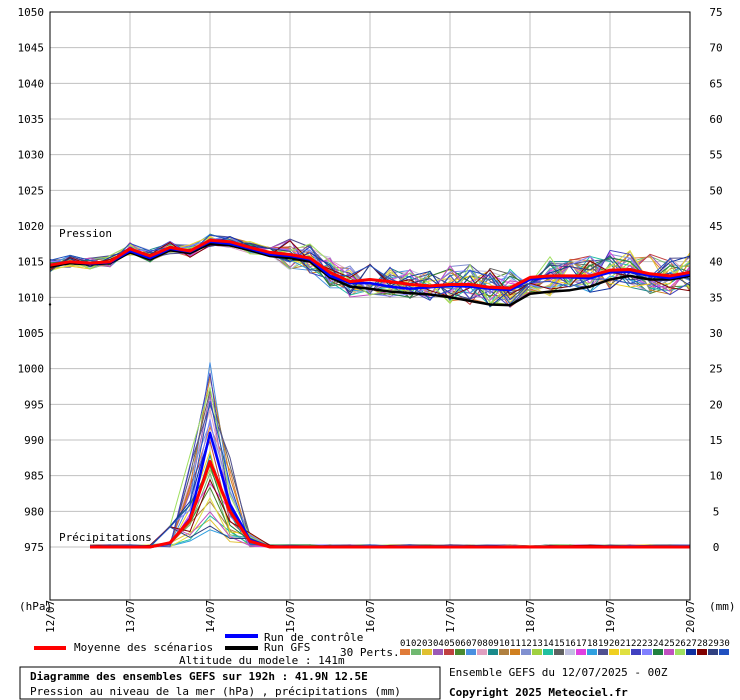 Image resolution: width=740 pixels, height=700 pixels. What do you see at coordinates (724, 644) in the screenshot?
I see `pert-legend-id: 30` at bounding box center [724, 644].